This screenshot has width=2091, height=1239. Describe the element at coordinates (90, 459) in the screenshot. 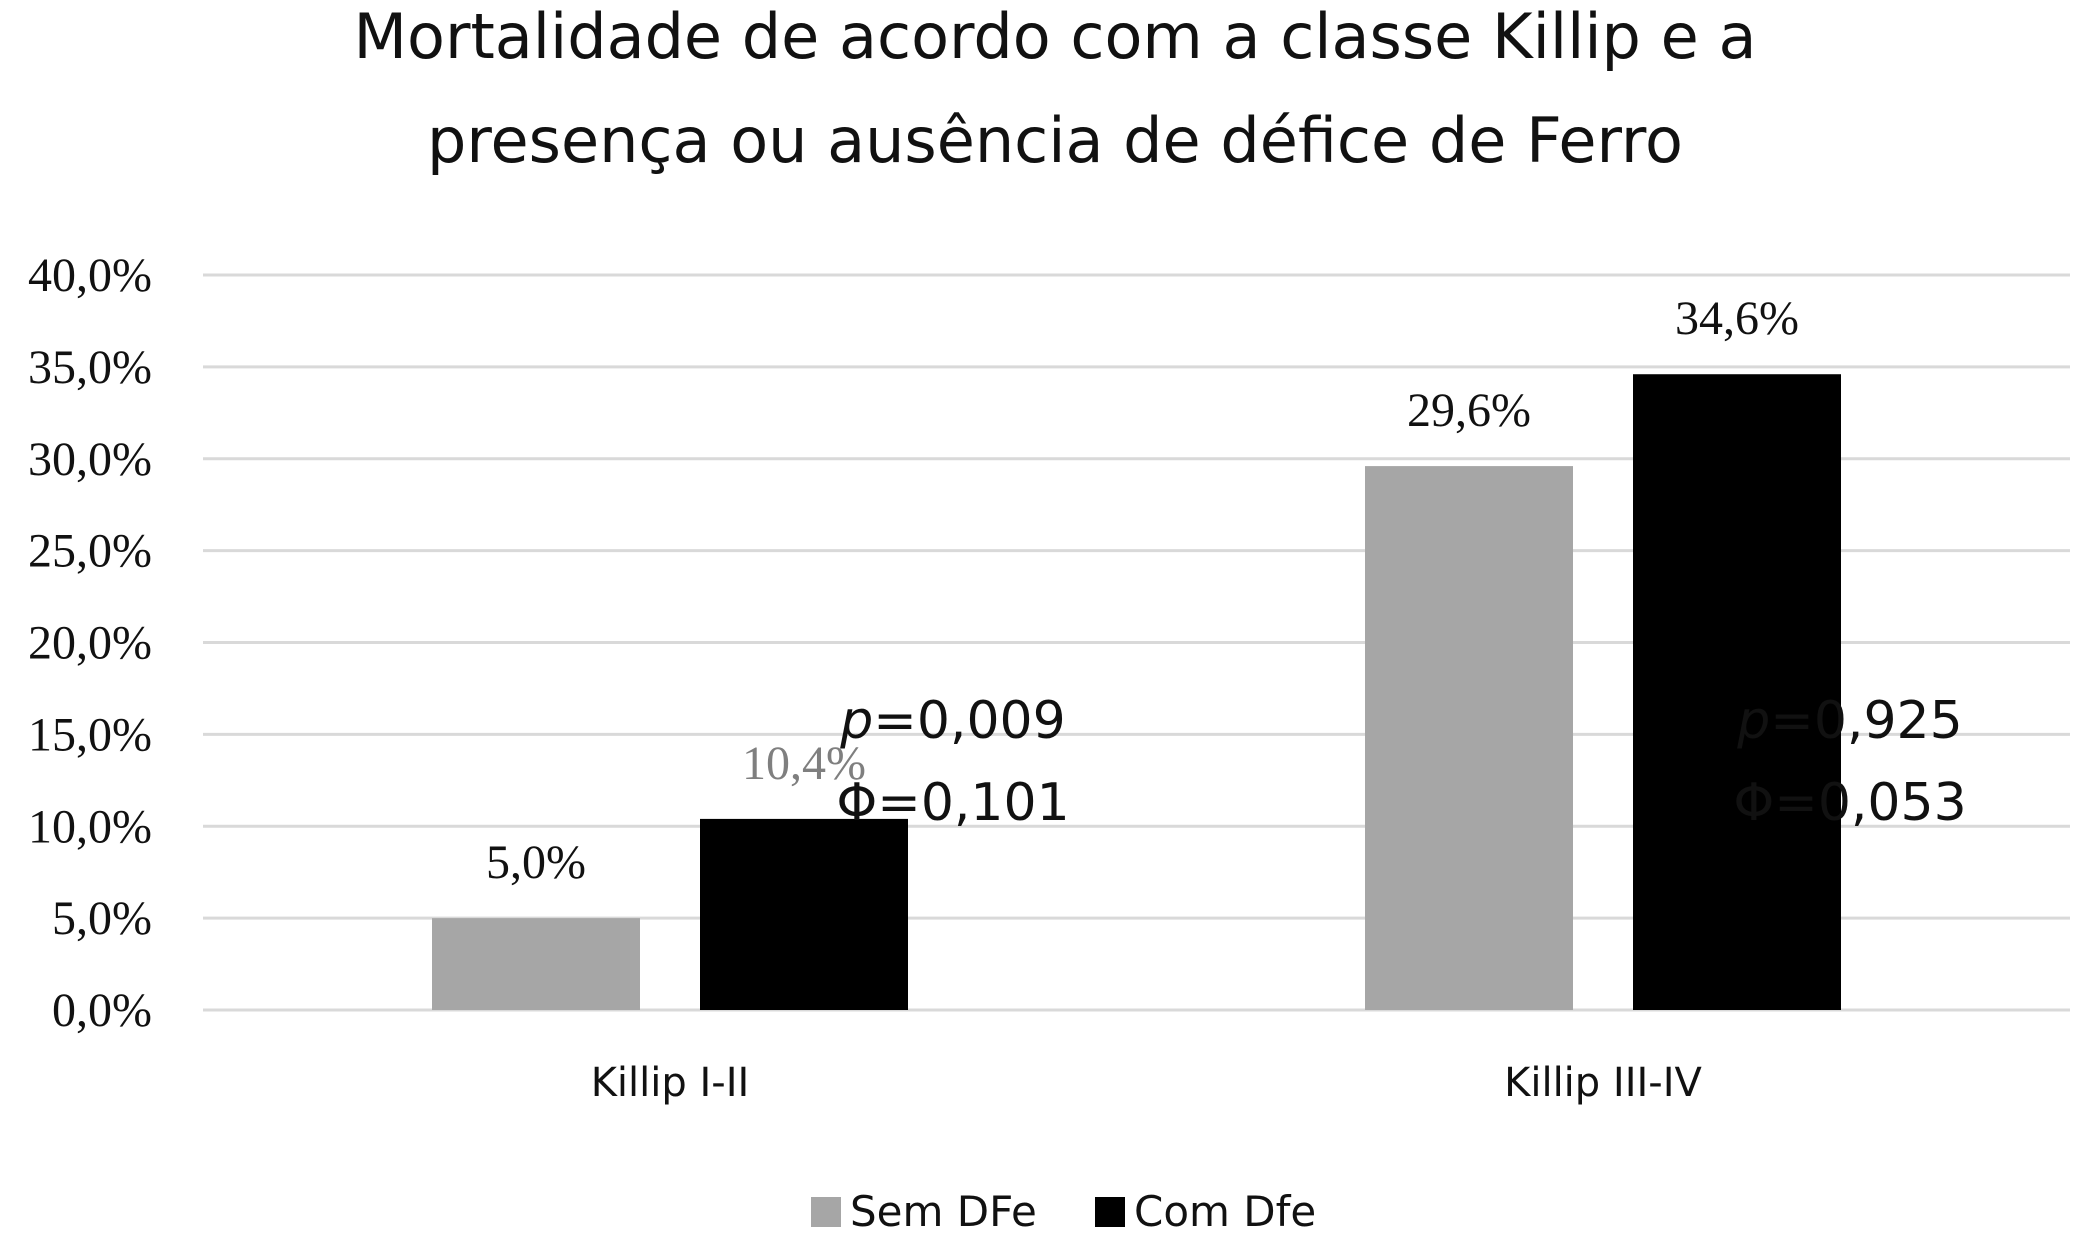

I see `y-tick-label: 30,0%` at that location.